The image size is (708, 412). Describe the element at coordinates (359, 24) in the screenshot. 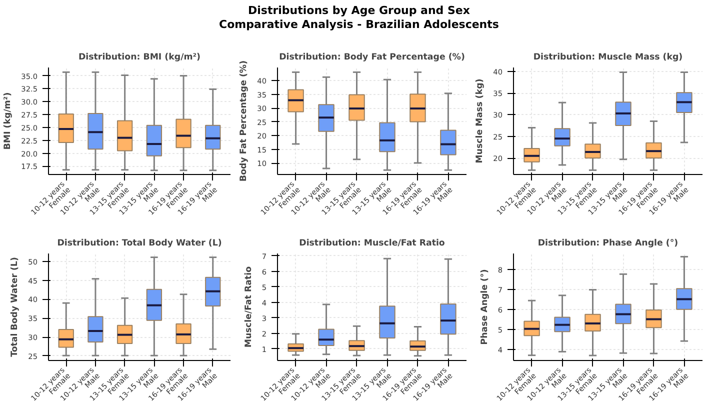

I see `text: Comparative Analysis - Brazilian Adolescents` at that location.